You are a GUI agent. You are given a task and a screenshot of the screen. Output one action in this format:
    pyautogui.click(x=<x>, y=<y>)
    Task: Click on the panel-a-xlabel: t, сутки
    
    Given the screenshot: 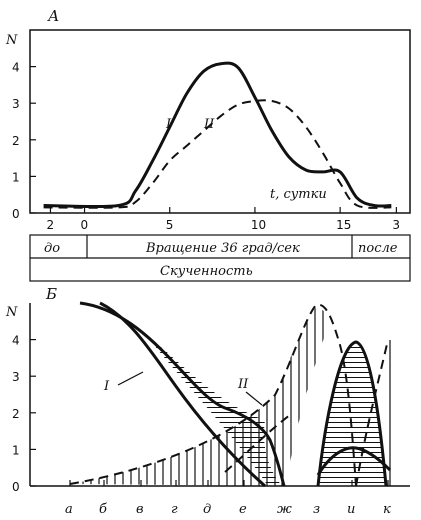 What is the action you would take?
    pyautogui.click(x=298, y=194)
    